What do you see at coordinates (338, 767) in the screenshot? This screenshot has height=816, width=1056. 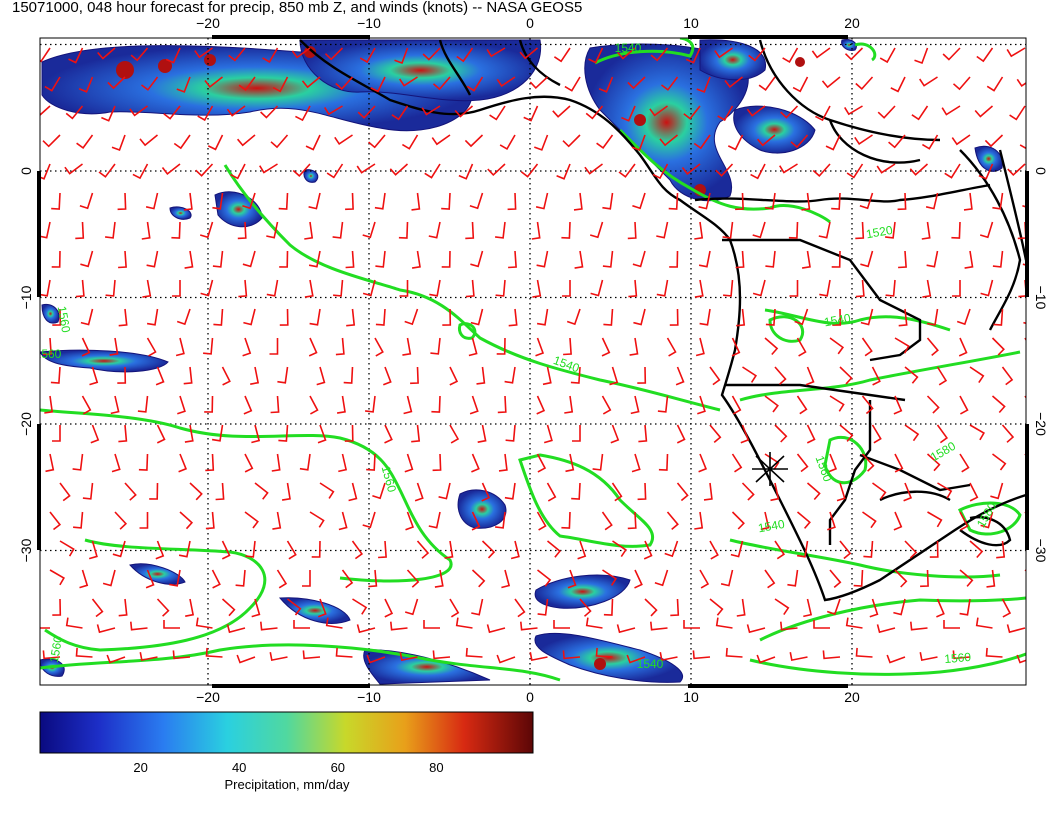 I see `colorbar-tick-label: 60` at bounding box center [338, 767].